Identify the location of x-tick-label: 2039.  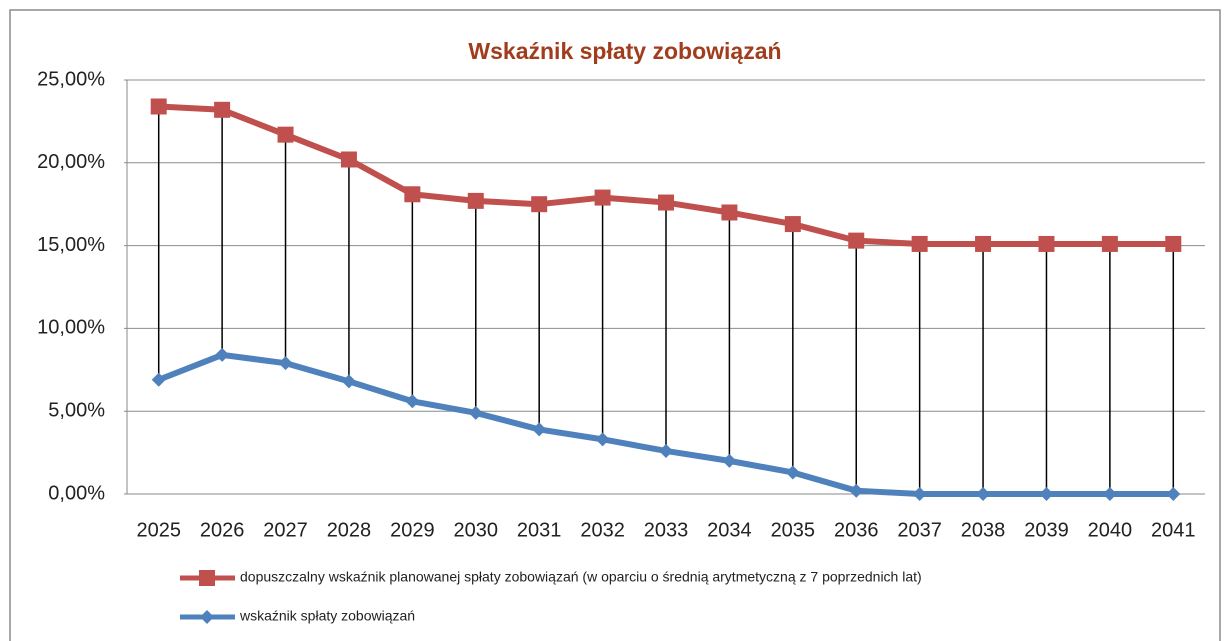
(1046, 530).